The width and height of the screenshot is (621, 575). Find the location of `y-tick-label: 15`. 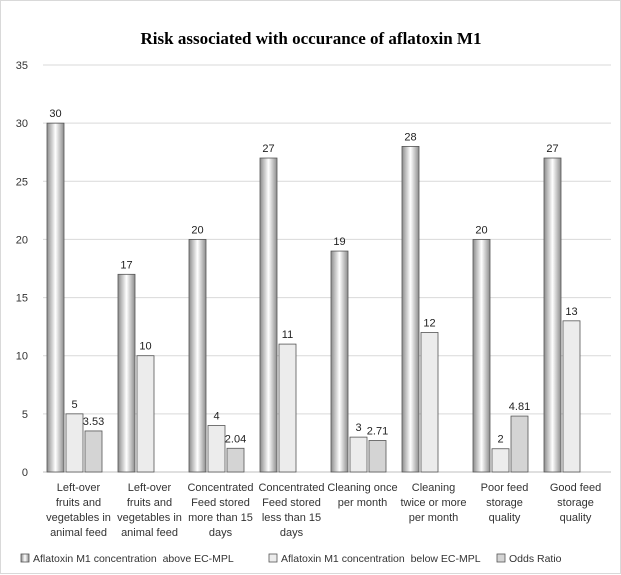

y-tick-label: 15 is located at coordinates (22, 299).